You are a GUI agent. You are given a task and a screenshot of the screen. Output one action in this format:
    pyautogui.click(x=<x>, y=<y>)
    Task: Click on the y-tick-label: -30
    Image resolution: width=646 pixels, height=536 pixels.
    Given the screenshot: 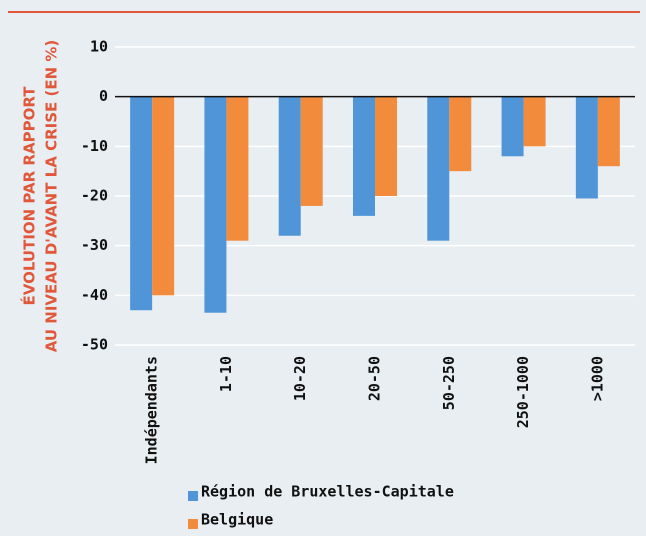 What is the action you would take?
    pyautogui.click(x=94, y=245)
    